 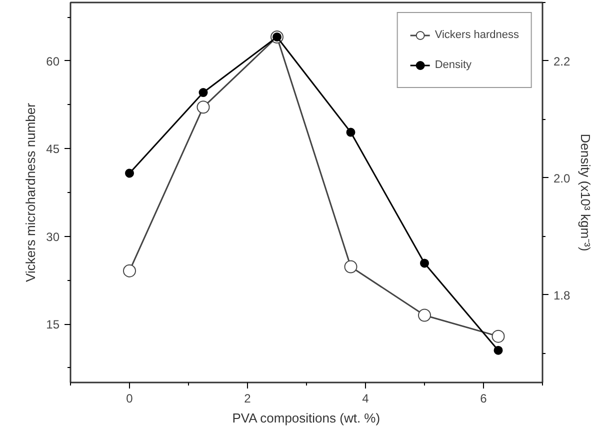 I want to click on x-tick-label: 0, so click(x=130, y=399).